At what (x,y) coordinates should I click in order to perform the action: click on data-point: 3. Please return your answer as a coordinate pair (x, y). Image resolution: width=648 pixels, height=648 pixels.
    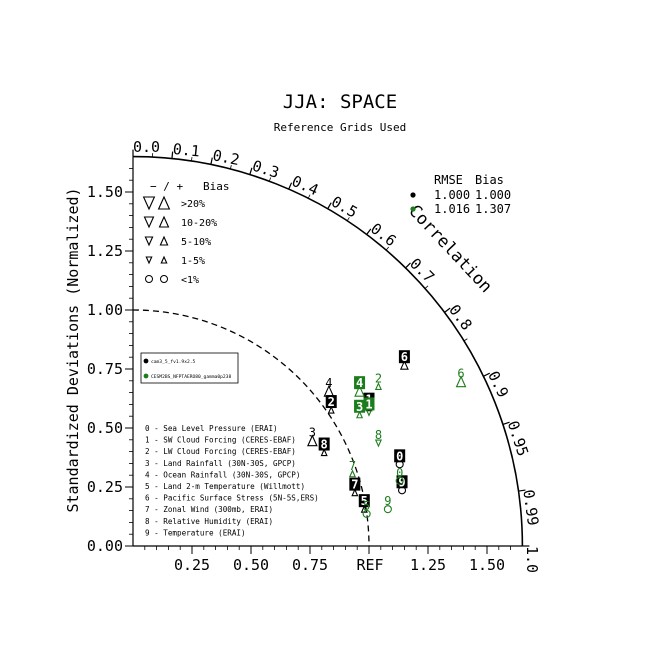
    Looking at the image, I should click on (312, 436).